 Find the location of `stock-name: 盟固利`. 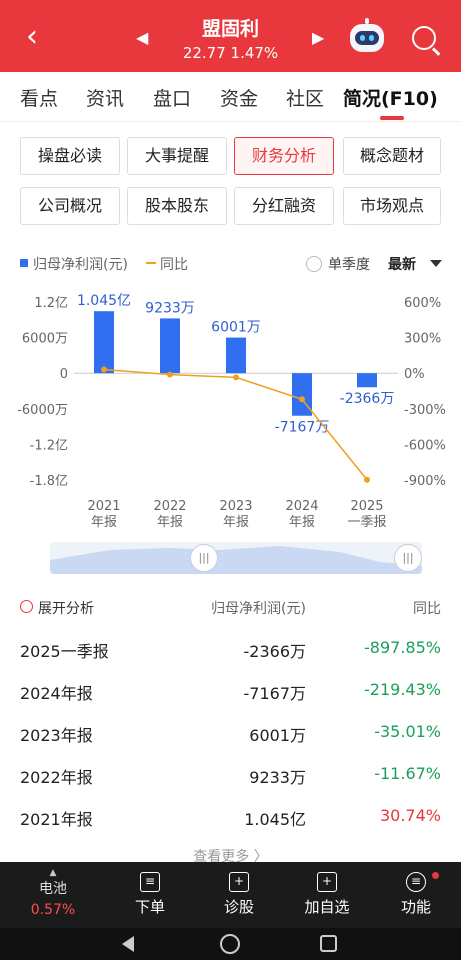

stock-name: 盟固利 is located at coordinates (230, 29).